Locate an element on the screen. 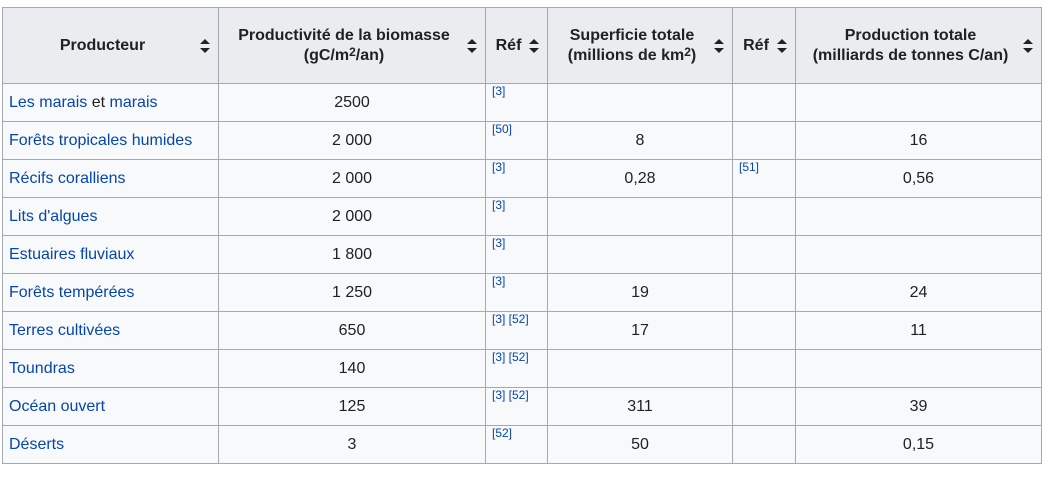 Image resolution: width=1054 pixels, height=485 pixels. producer-cell: Océan ouvert is located at coordinates (110, 406).